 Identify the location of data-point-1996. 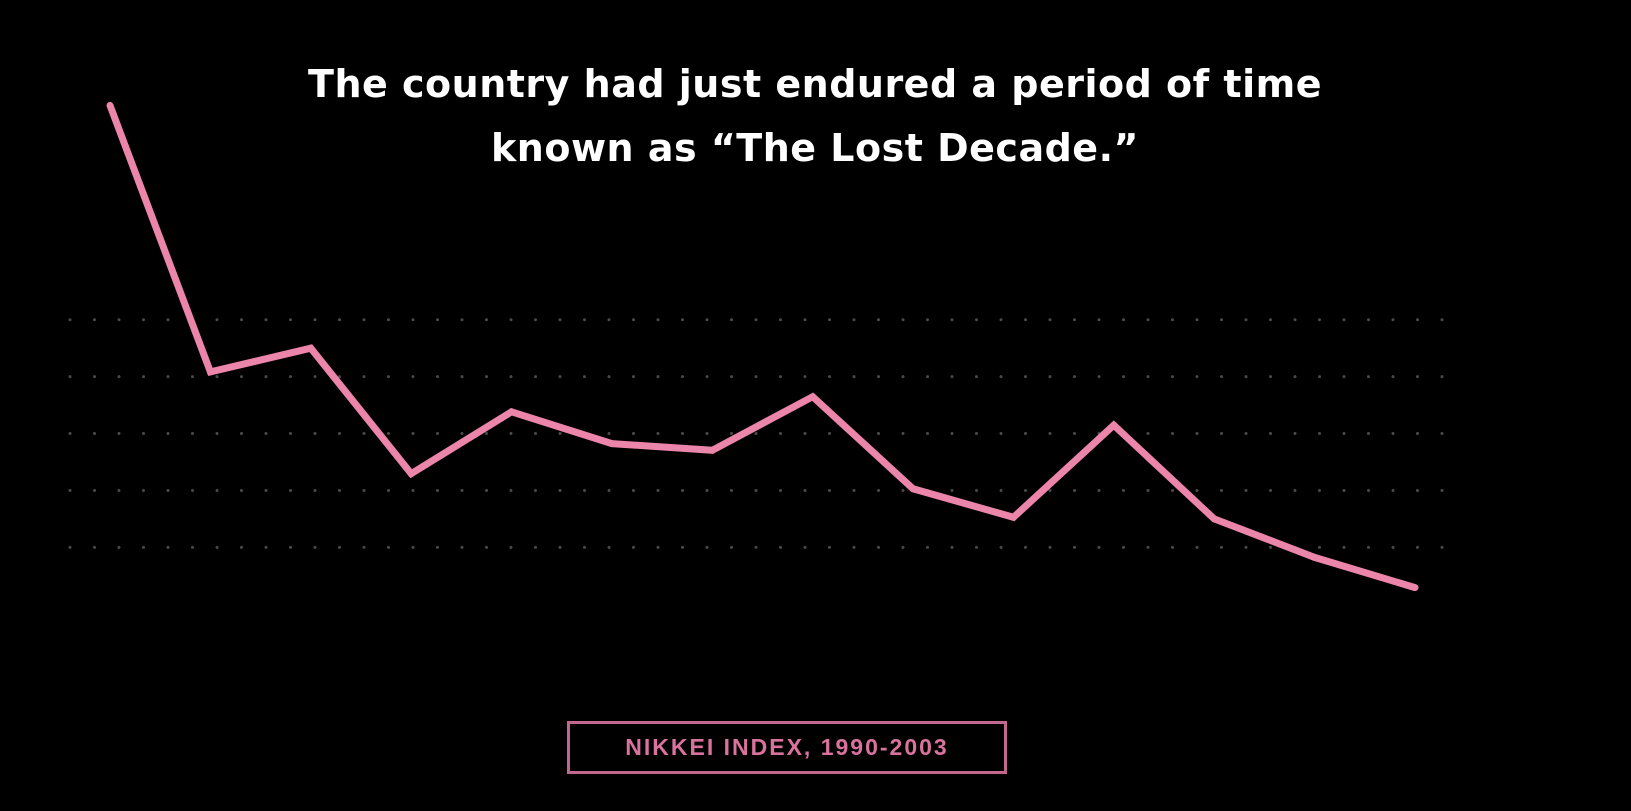
(712, 450).